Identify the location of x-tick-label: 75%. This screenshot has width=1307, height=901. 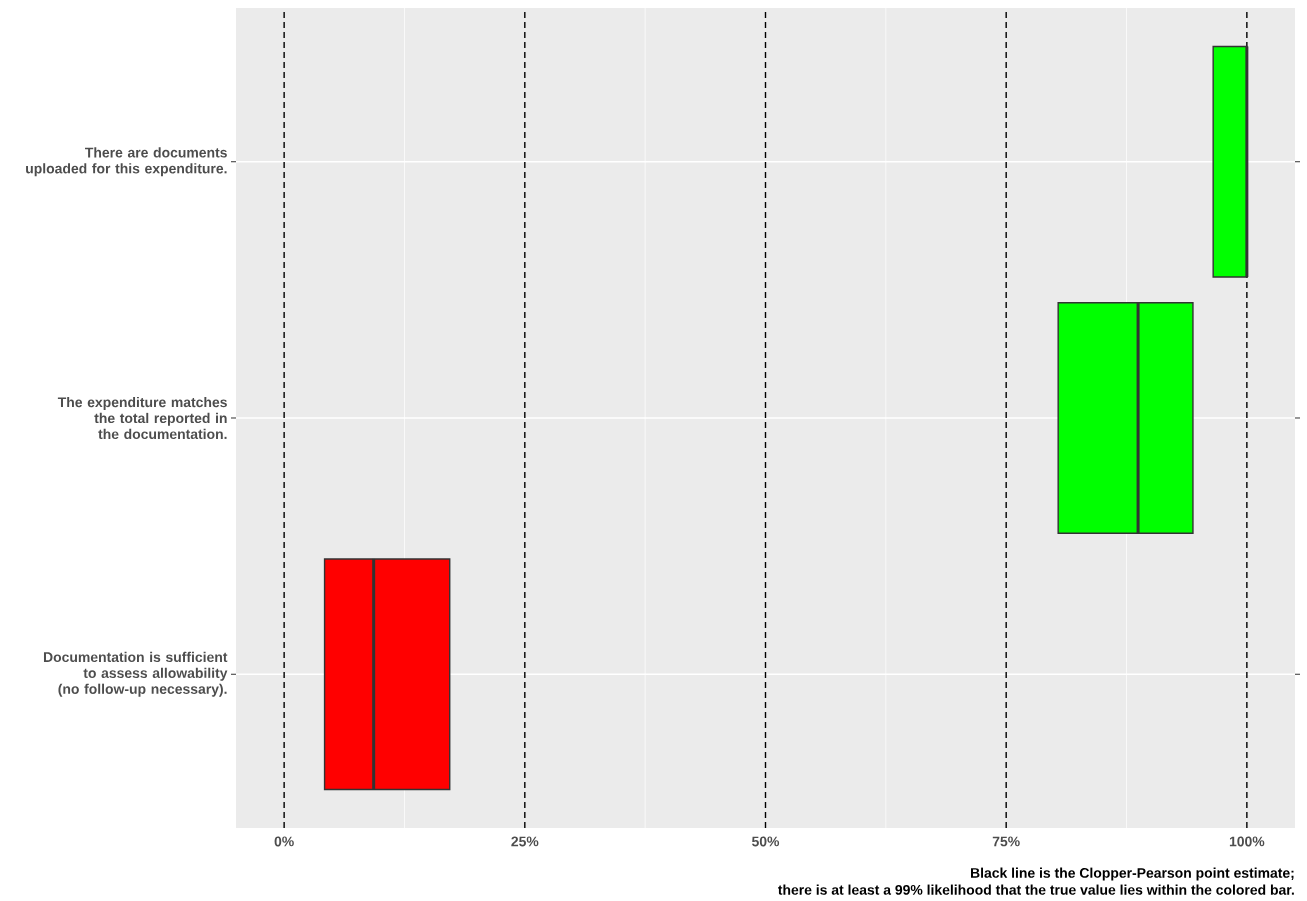
(1006, 841).